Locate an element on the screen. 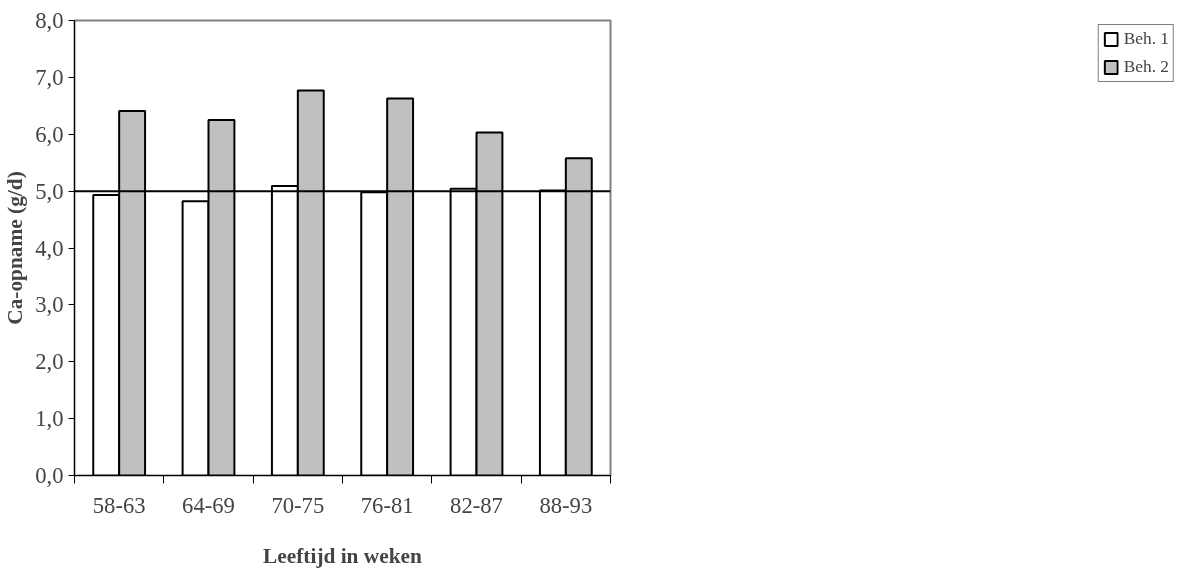 The image size is (1178, 570). y-tick-label: 3,0 is located at coordinates (49, 305).